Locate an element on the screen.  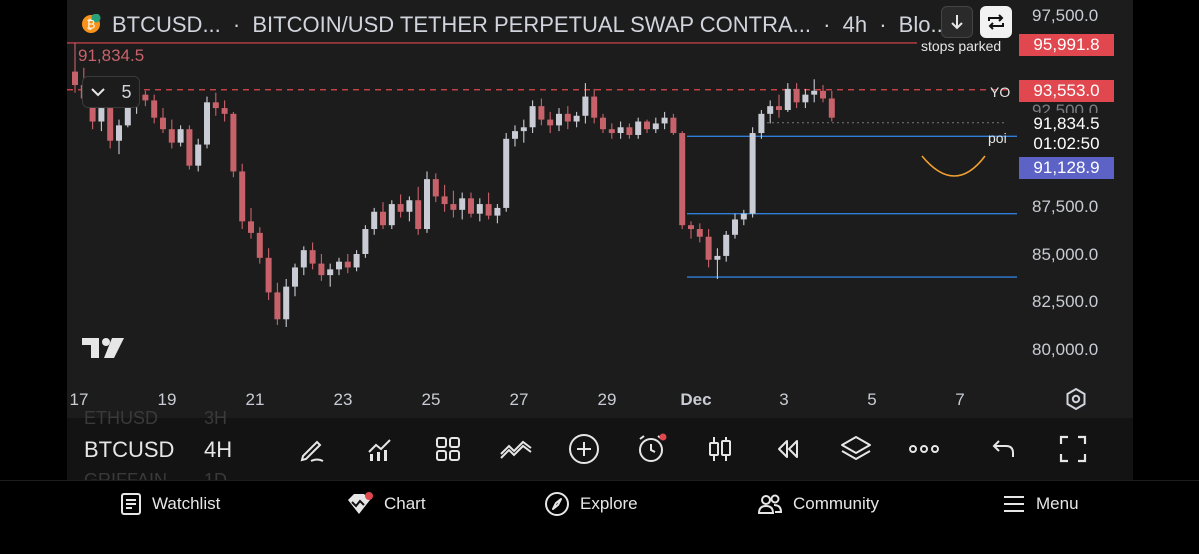
sync-button is located at coordinates (996, 22).